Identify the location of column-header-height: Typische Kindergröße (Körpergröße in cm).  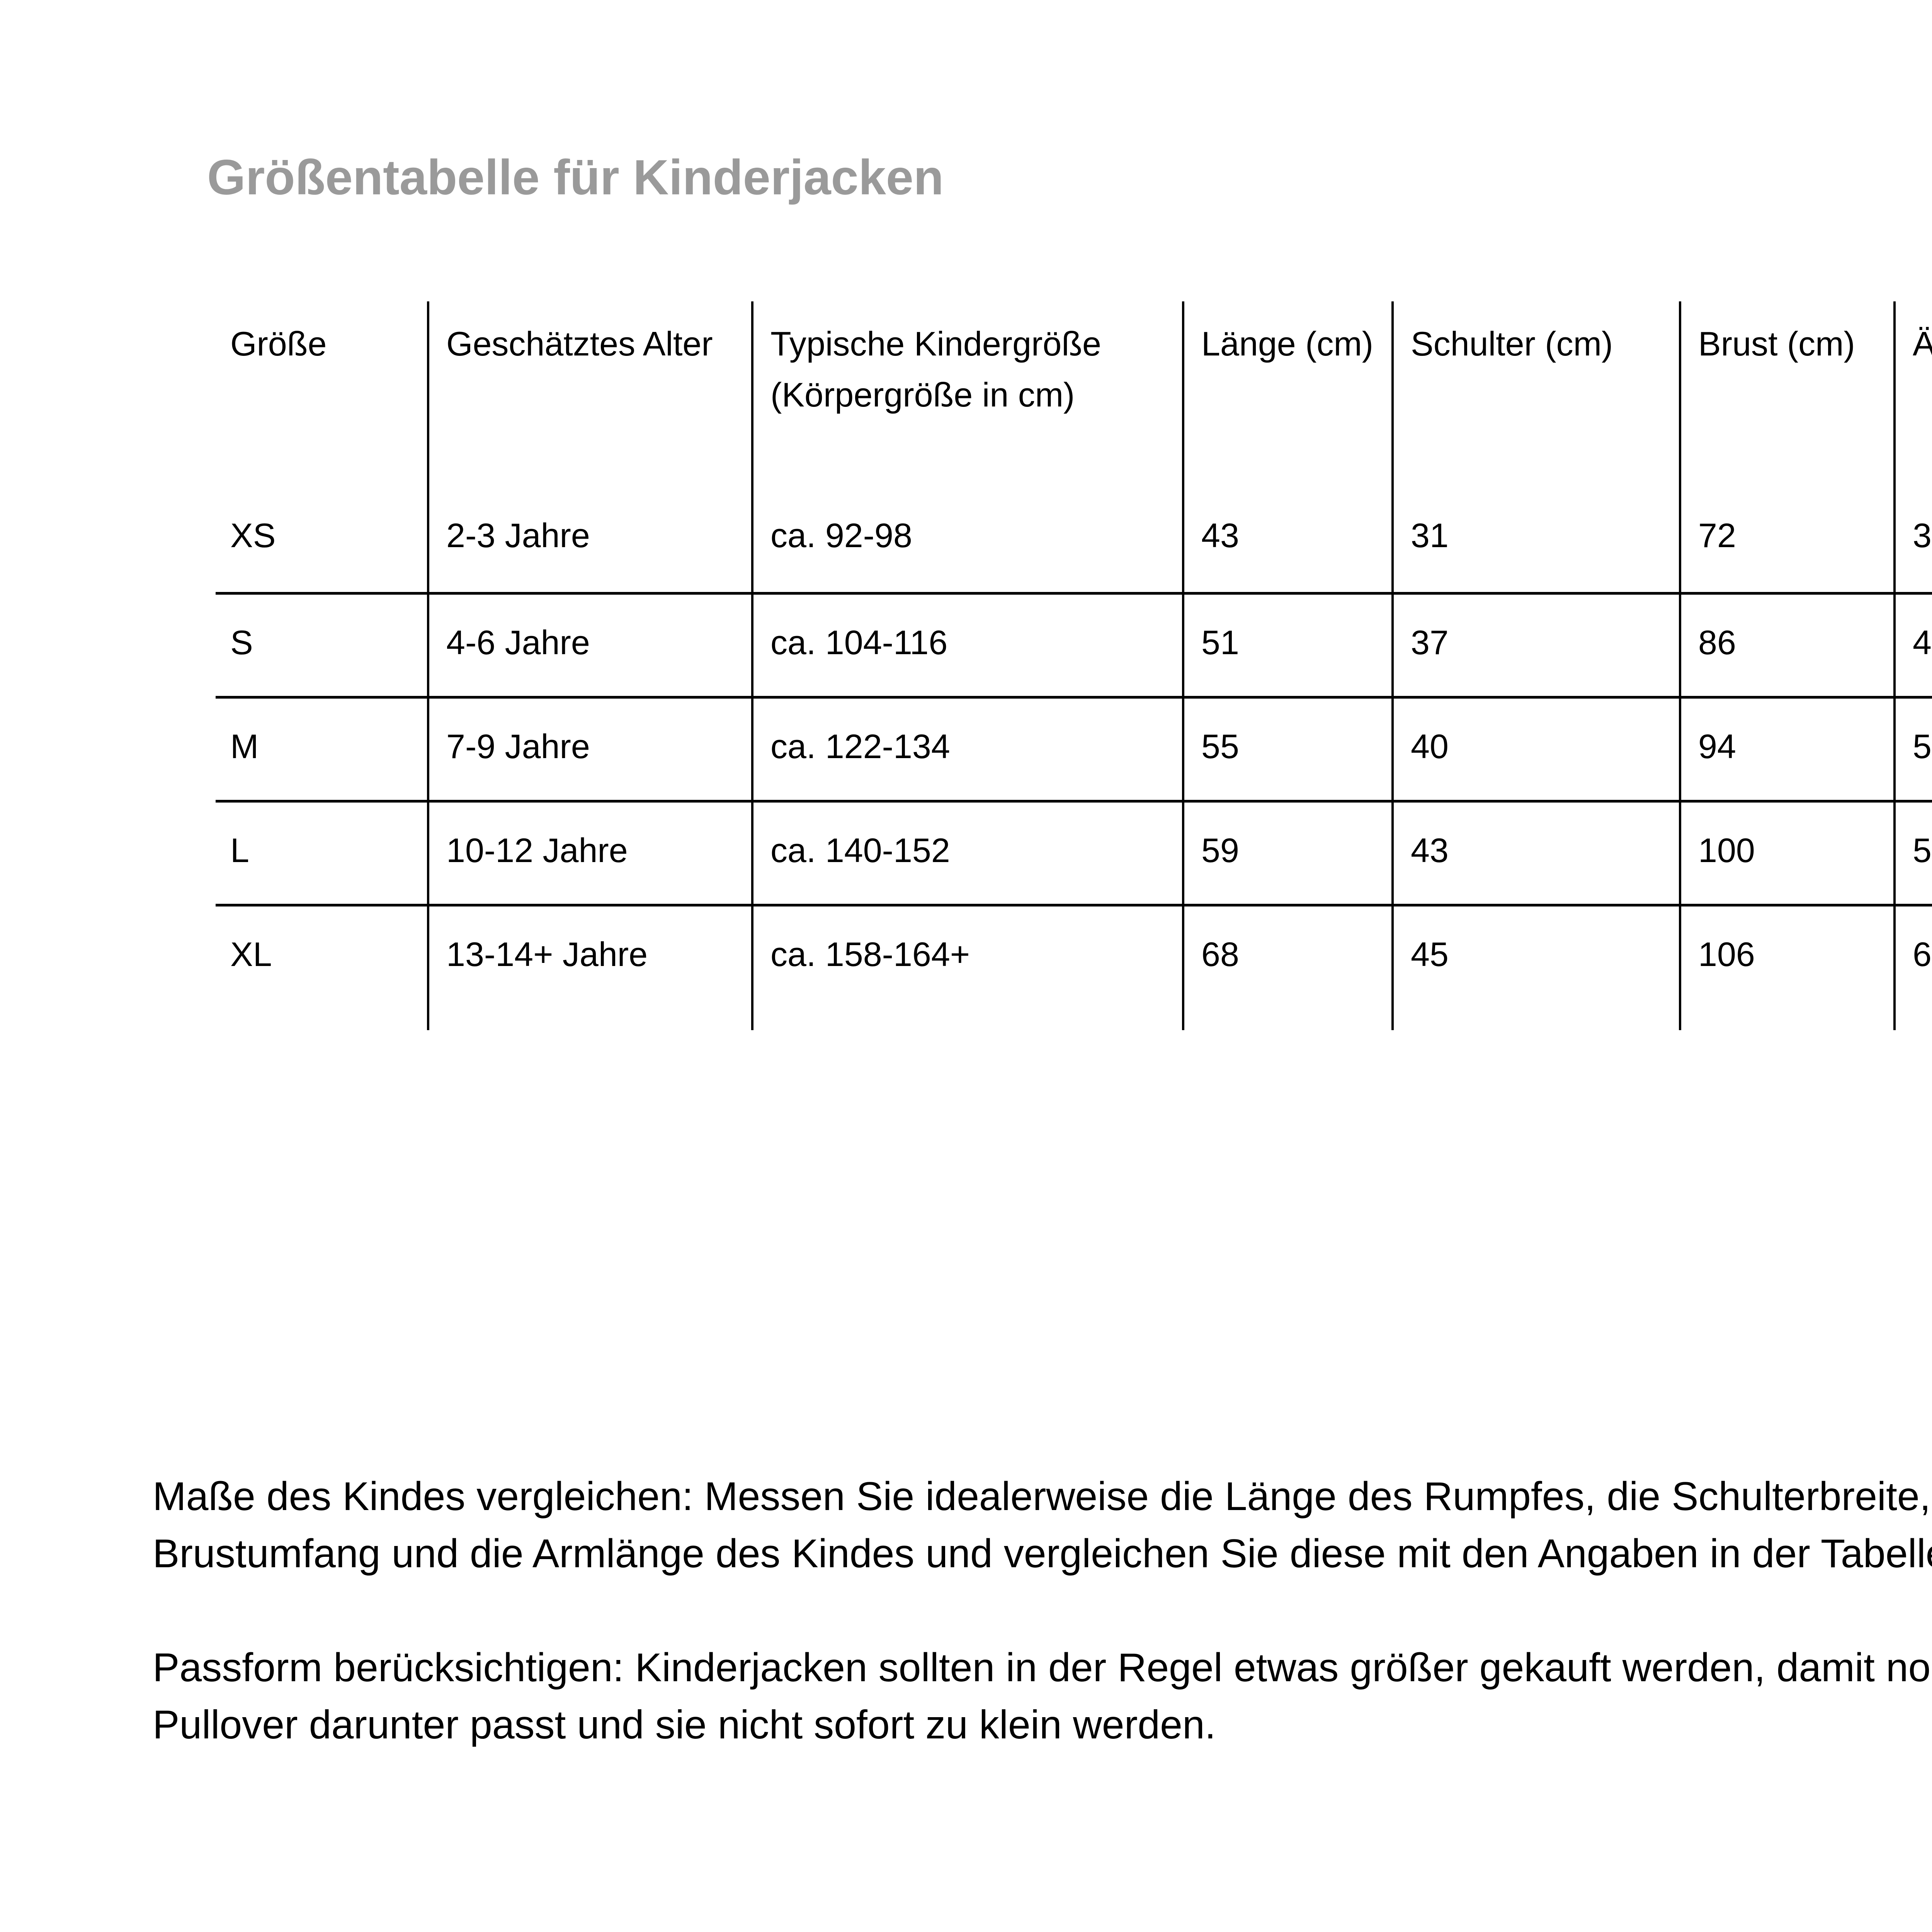
(967, 392).